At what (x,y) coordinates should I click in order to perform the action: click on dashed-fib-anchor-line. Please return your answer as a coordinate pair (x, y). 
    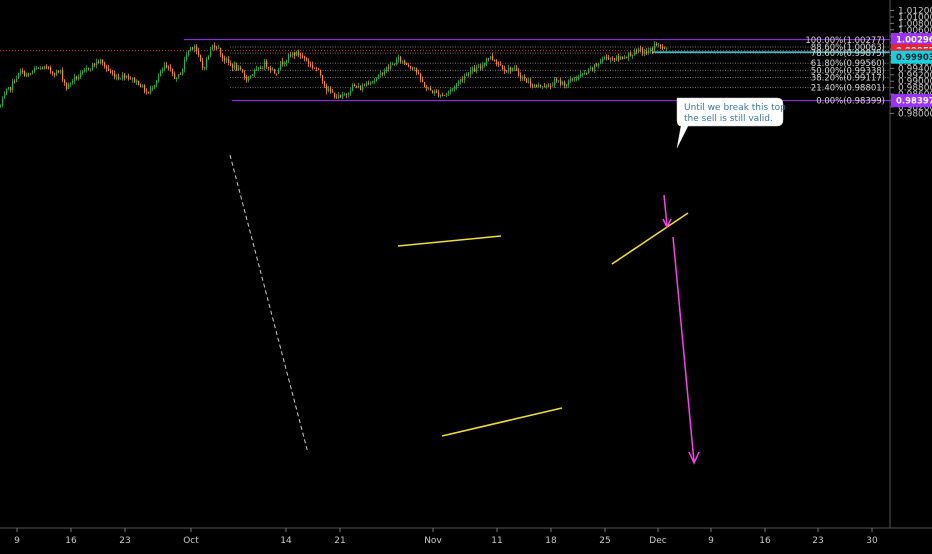
    Looking at the image, I should click on (269, 304).